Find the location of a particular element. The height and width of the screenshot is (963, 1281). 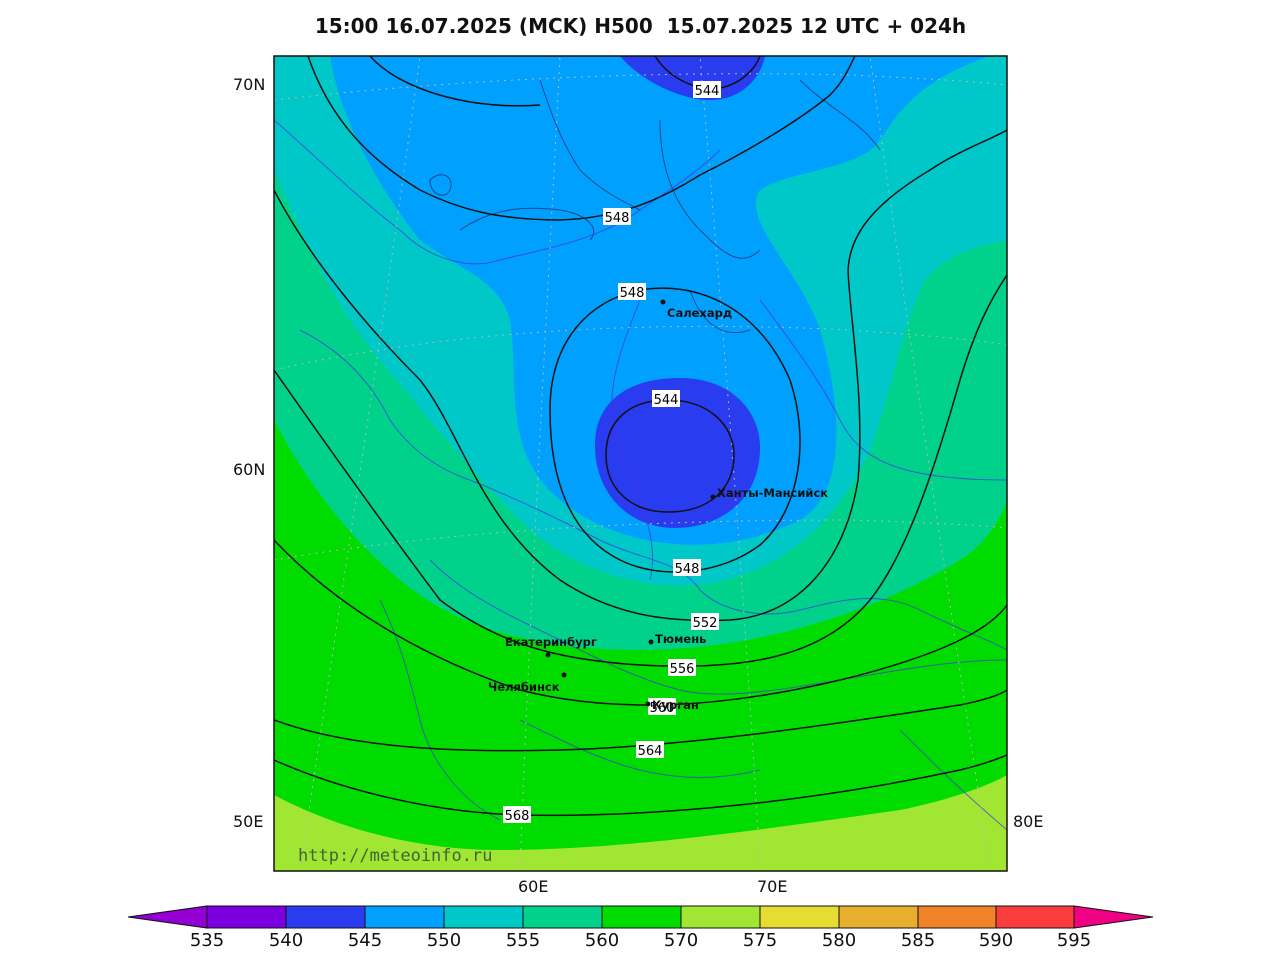

contour-label: 560 is located at coordinates (662, 708).